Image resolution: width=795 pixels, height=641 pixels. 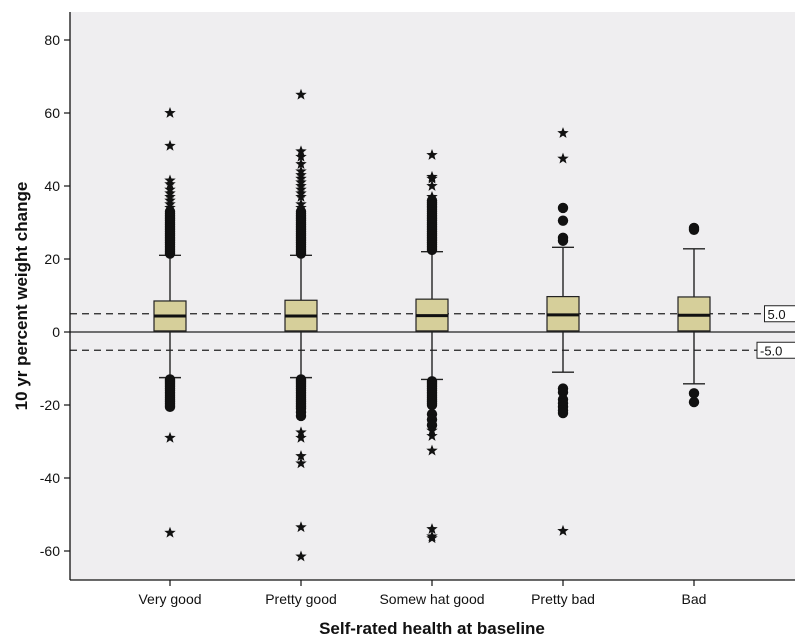 I want to click on x-tick-label: Very good, so click(x=169, y=599).